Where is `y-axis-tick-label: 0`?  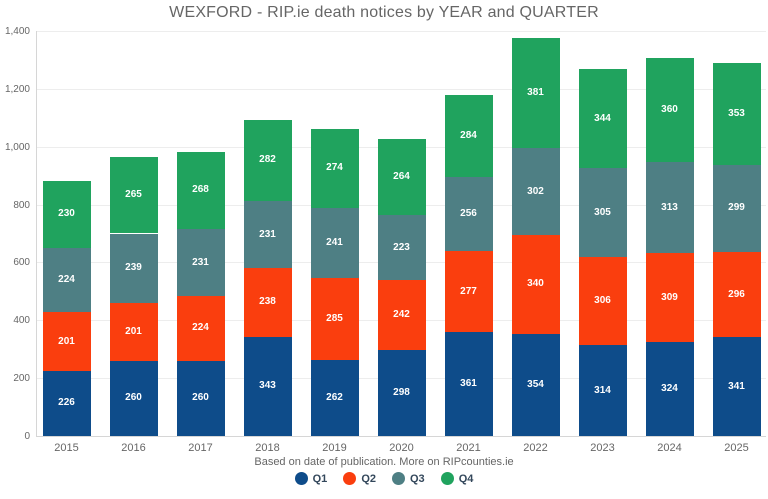 y-axis-tick-label: 0 is located at coordinates (27, 436).